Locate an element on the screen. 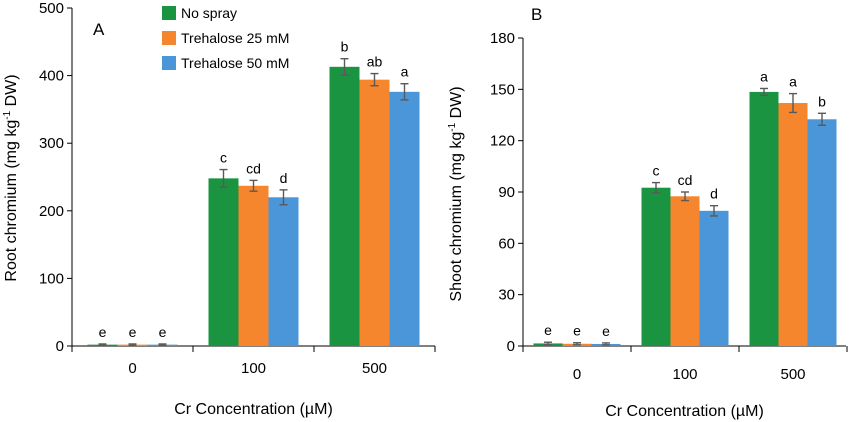 The height and width of the screenshot is (422, 859). y-tick-label: 500 is located at coordinates (51, 8).